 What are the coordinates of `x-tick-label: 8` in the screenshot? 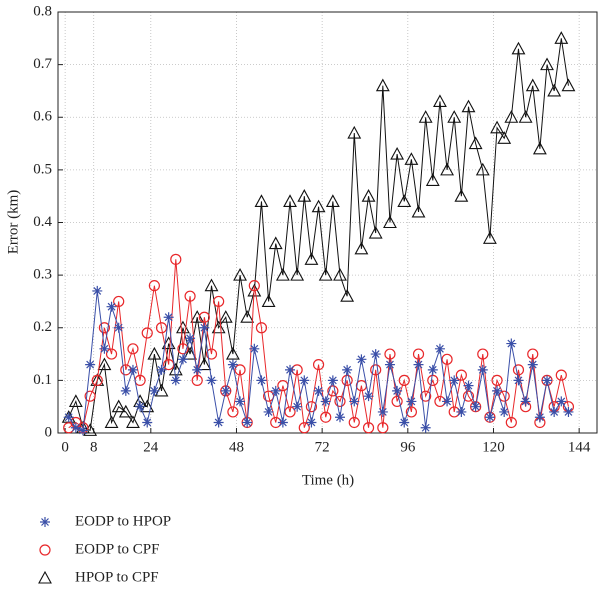 It's located at (94, 447).